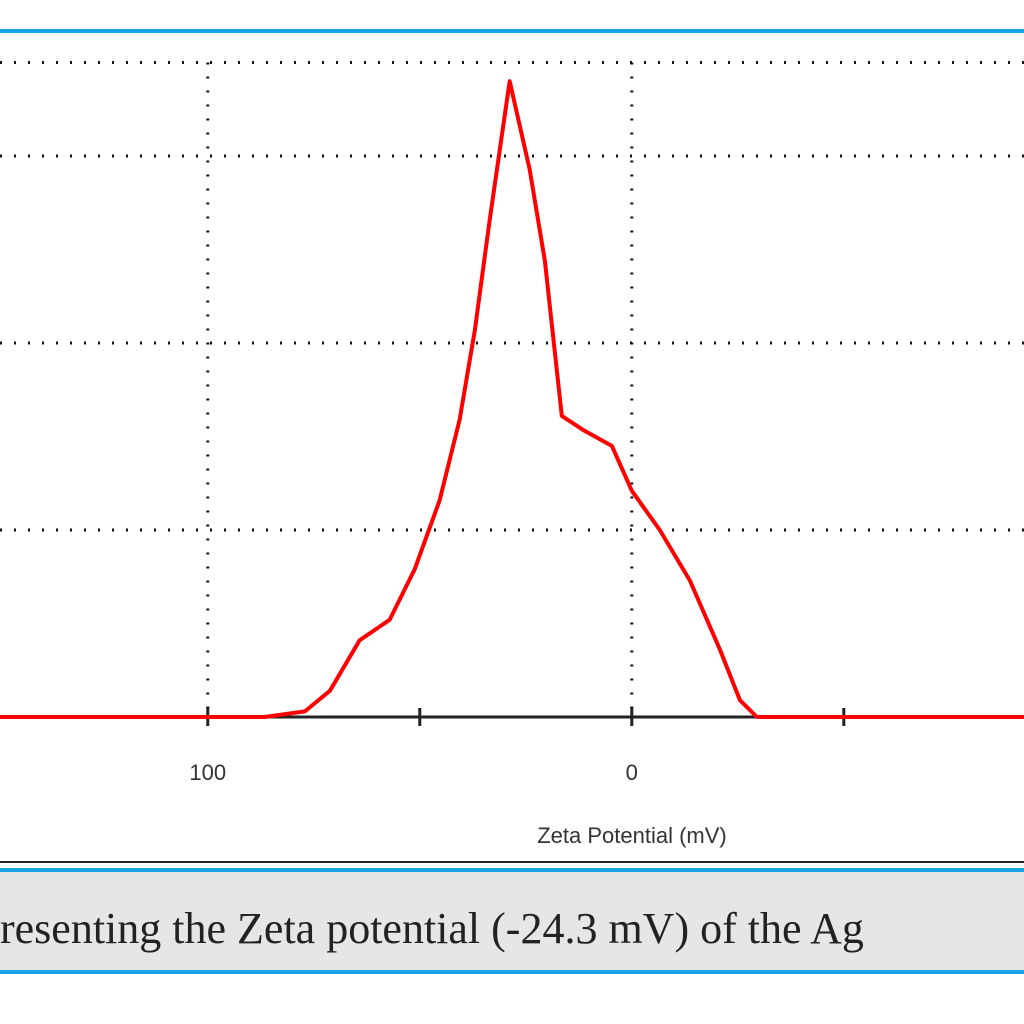 This screenshot has height=1024, width=1024. What do you see at coordinates (632, 835) in the screenshot?
I see `x-axis-title: Zeta Potential (mV)` at bounding box center [632, 835].